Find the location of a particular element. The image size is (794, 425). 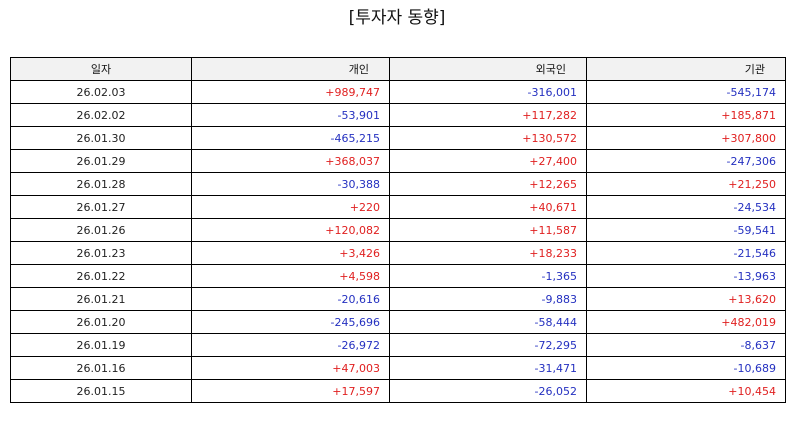

table-row: 26.01.16 +47,003 -31,471 -10,689 is located at coordinates (398, 368).